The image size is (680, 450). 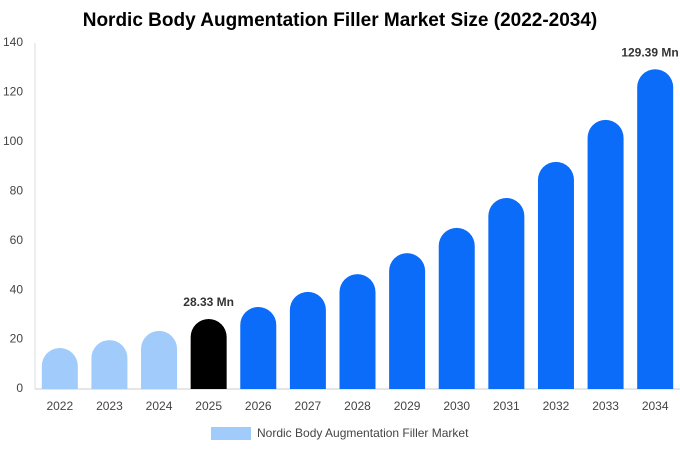 What do you see at coordinates (159, 406) in the screenshot?
I see `x-tick-label: 2024` at bounding box center [159, 406].